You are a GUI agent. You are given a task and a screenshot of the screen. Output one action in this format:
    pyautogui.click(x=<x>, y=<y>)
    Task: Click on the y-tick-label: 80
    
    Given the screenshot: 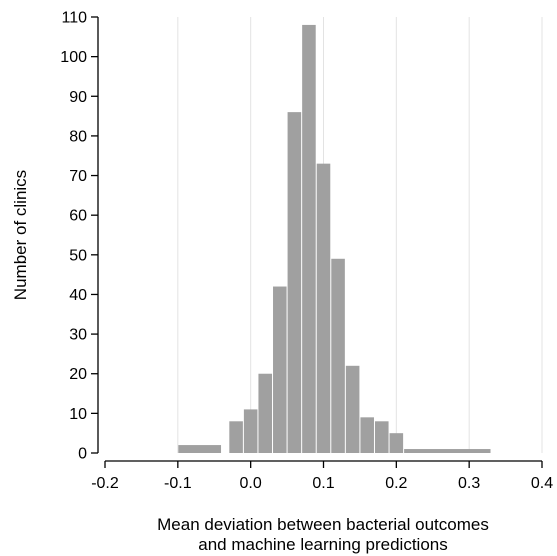 What is the action you would take?
    pyautogui.click(x=78, y=136)
    